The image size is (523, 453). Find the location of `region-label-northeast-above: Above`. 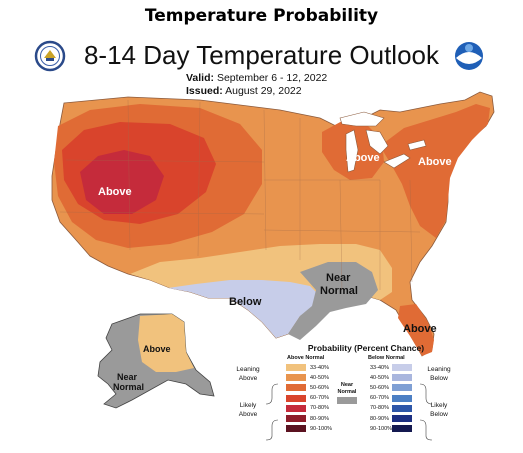

region-label-northeast-above: Above is located at coordinates (435, 162).